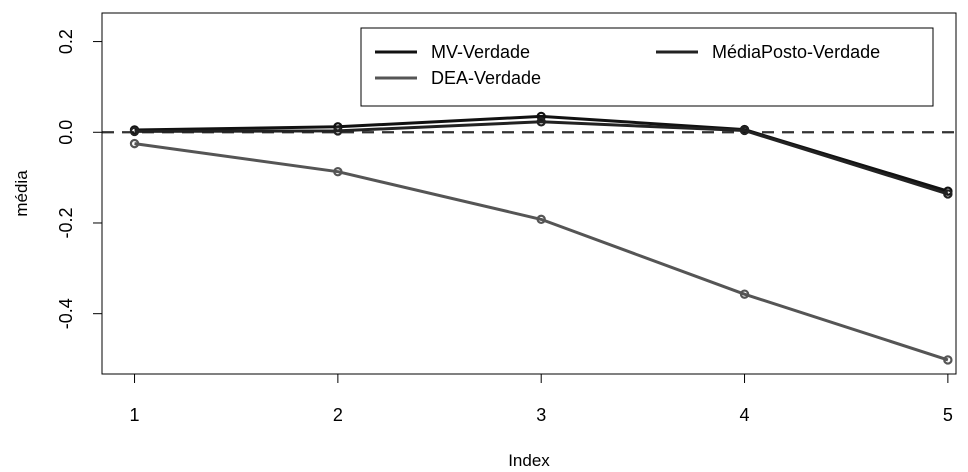 The image size is (968, 472). I want to click on y-tick-label: 0.0, so click(66, 132).